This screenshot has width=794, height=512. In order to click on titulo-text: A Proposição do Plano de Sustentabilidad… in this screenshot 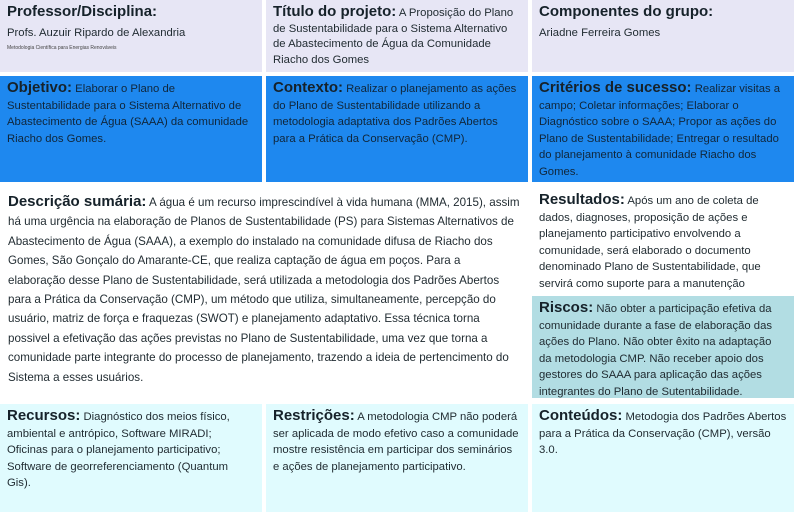, I will do `click(393, 36)`.